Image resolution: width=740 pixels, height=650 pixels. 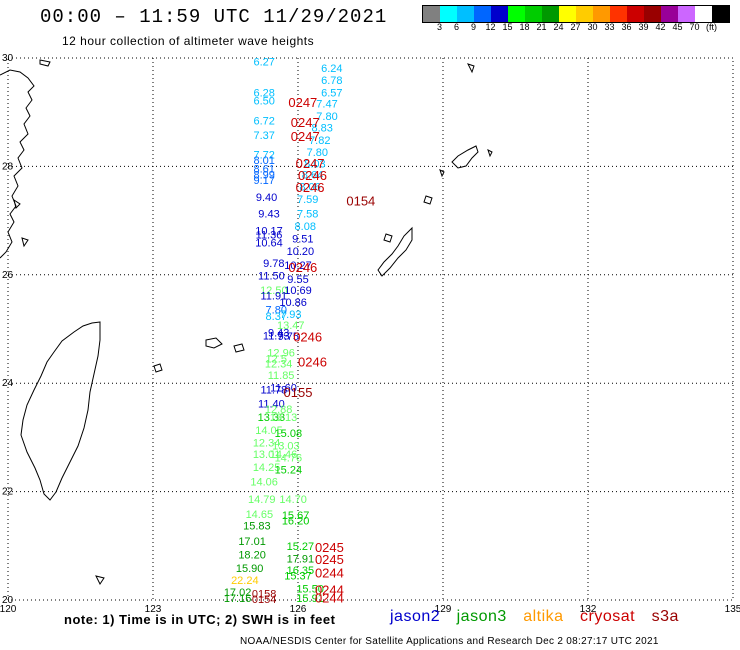 I want to click on wave-height-value: 15.90, so click(x=250, y=569).